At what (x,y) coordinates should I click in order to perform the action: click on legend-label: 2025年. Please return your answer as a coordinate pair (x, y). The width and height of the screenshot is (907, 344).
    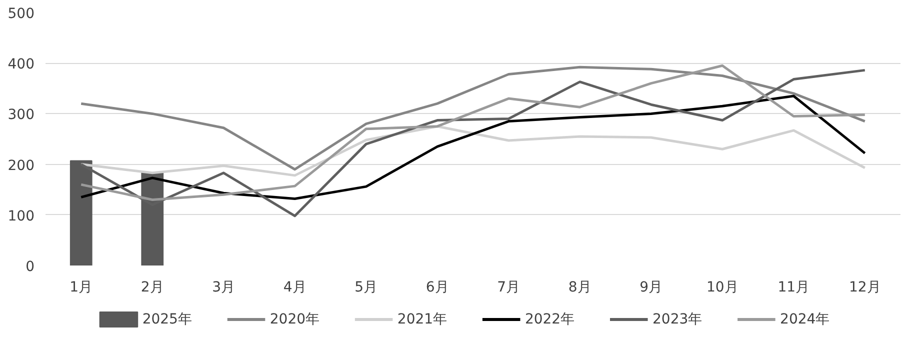
    Looking at the image, I should click on (167, 320).